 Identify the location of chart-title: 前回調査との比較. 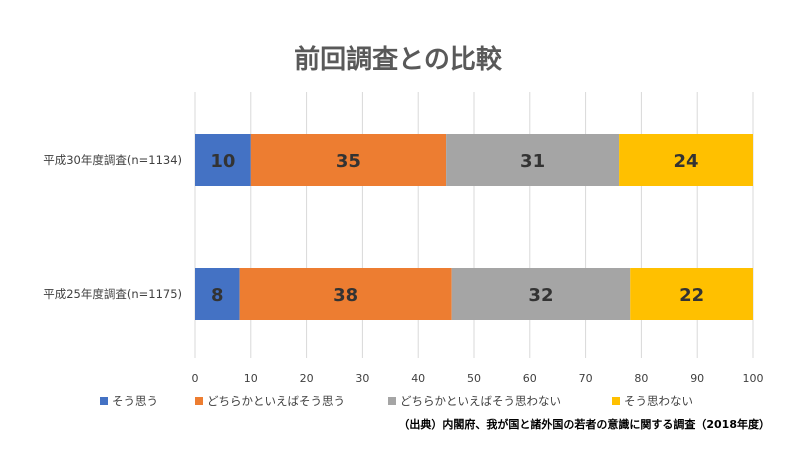
(398, 59).